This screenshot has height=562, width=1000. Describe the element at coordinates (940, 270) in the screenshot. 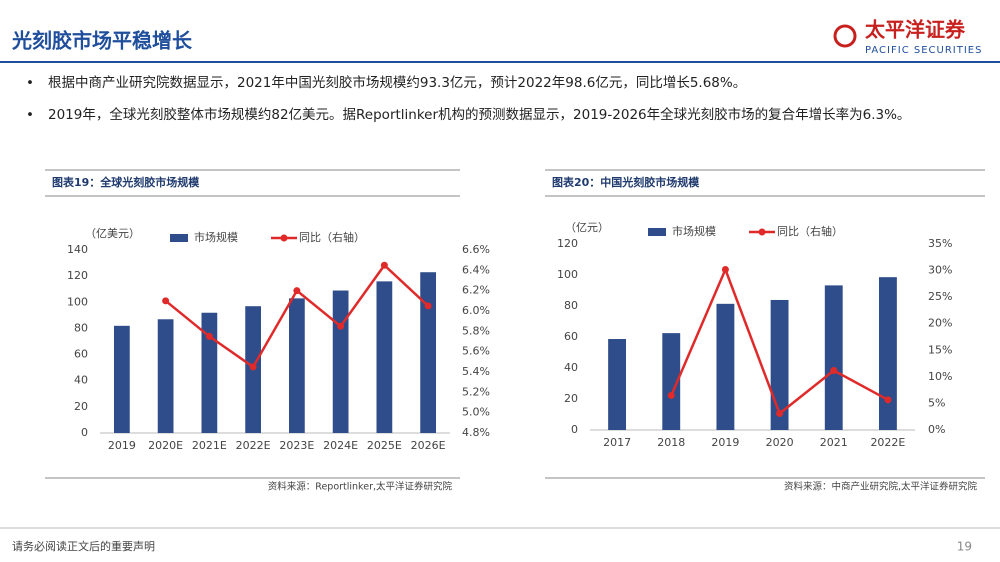

I see `y2-tick-label: 30%` at that location.